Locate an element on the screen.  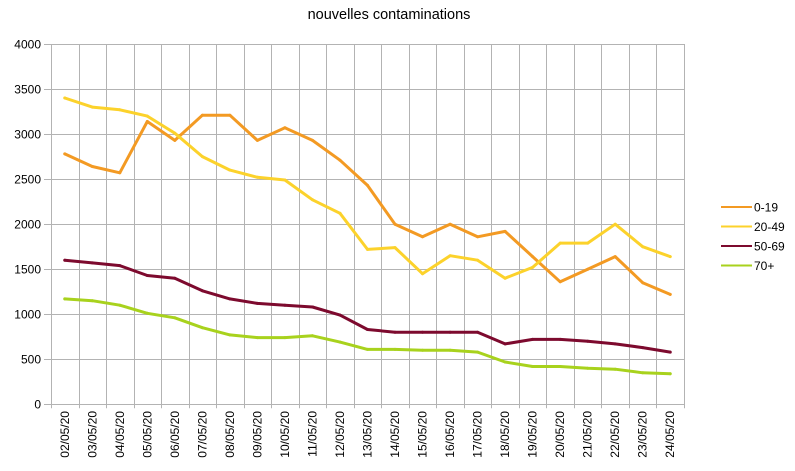
x-tick-label: 03/05/20 is located at coordinates (92, 434).